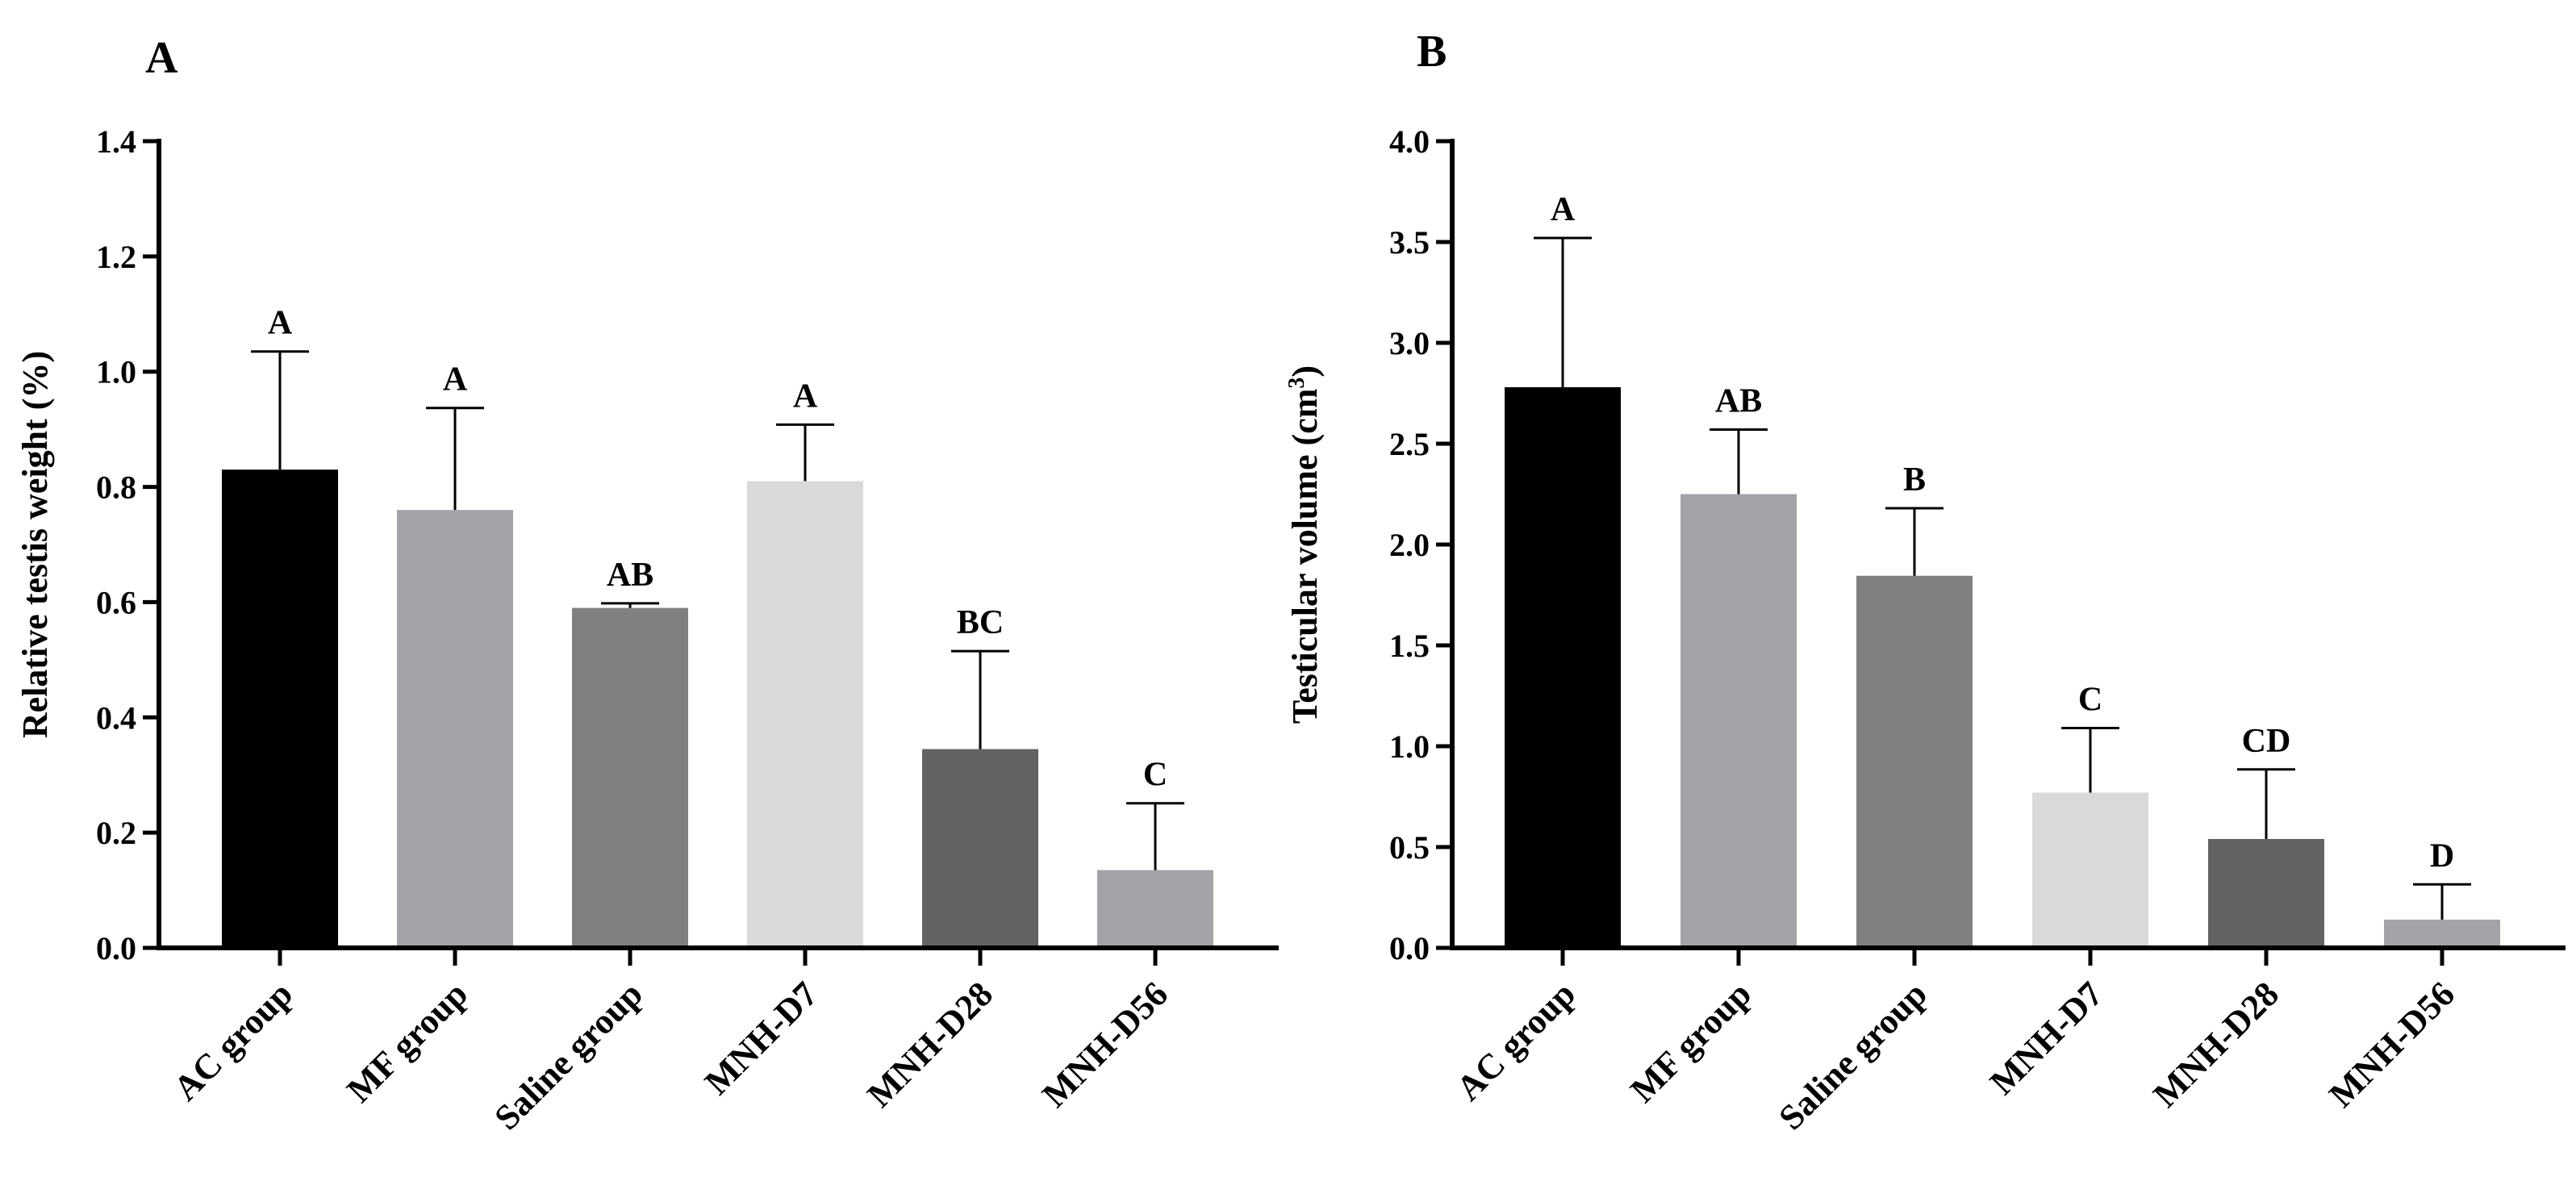 The image size is (2576, 1202). I want to click on panel-a-category-label-3: Saline group, so click(568, 1056).